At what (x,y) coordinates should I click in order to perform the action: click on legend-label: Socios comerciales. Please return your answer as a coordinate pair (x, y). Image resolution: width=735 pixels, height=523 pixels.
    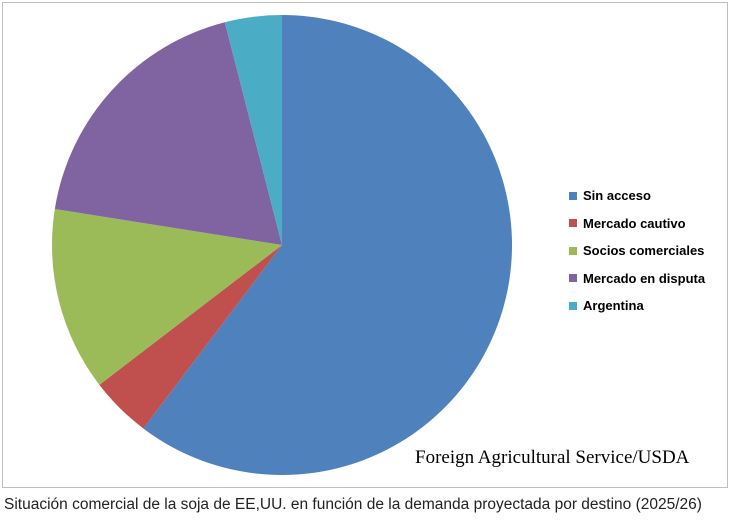
    Looking at the image, I should click on (644, 251).